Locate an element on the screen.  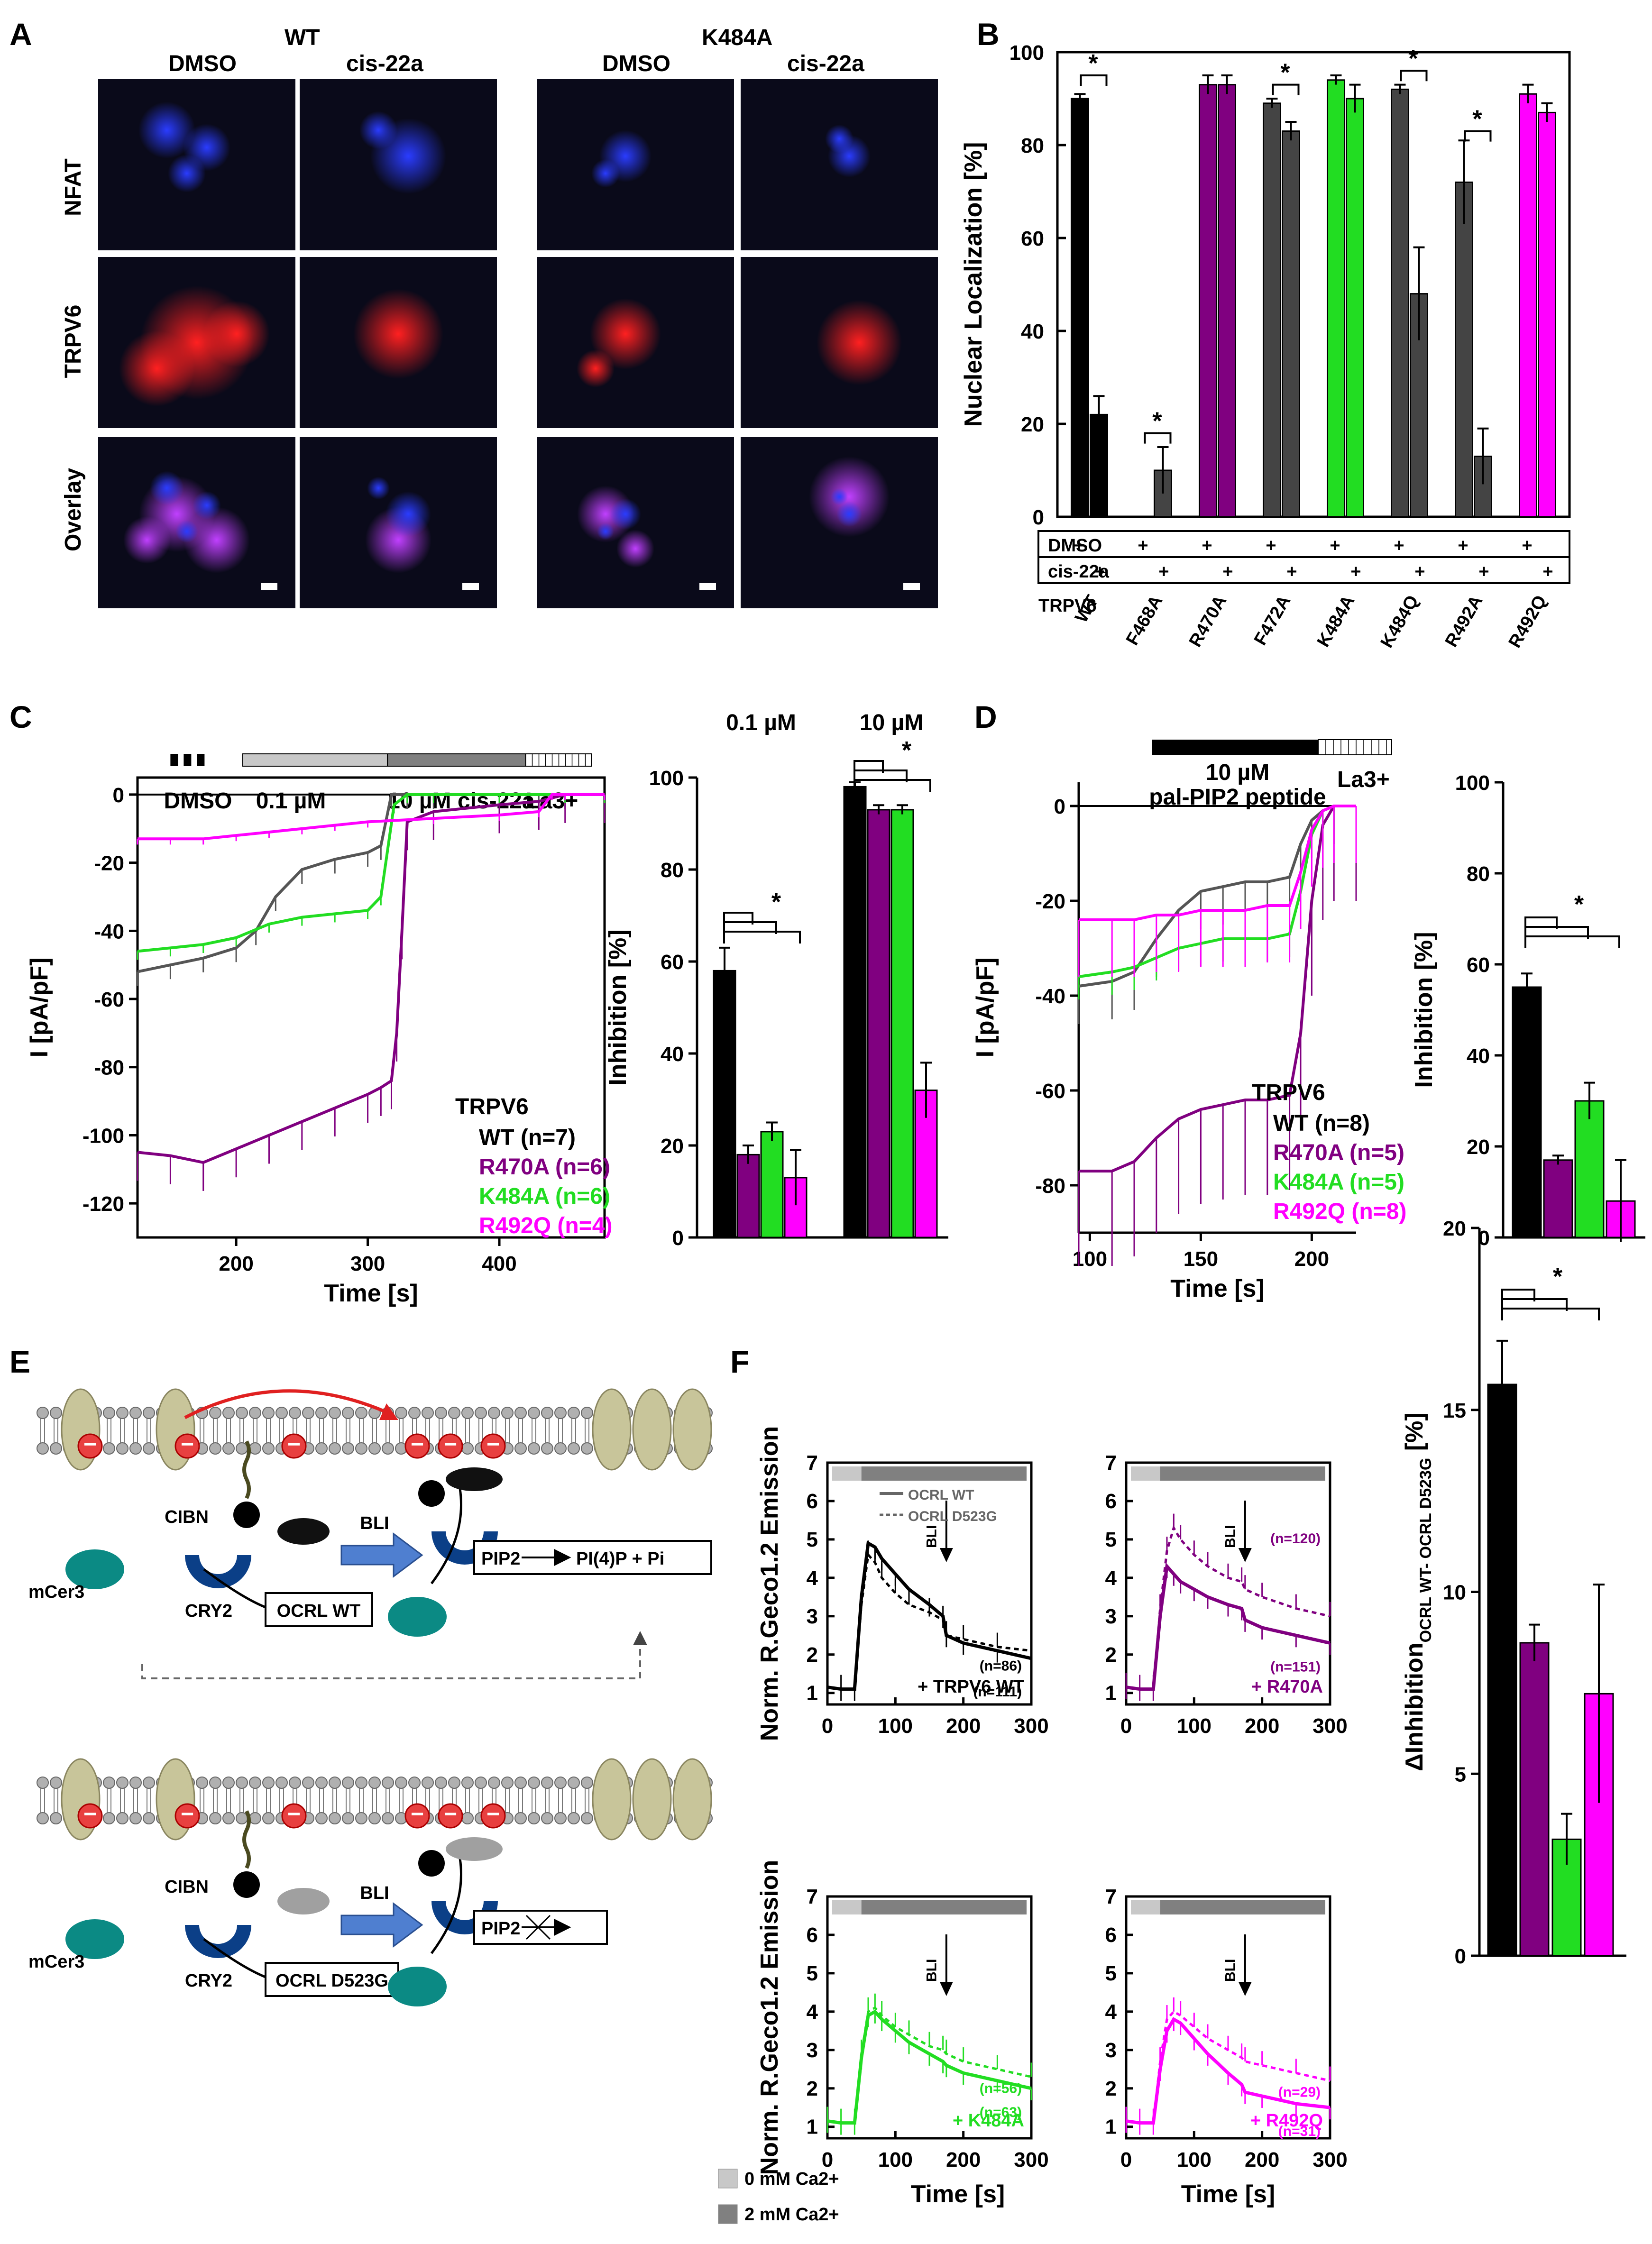
d2-sig-bracket is located at coordinates (1541, 923).